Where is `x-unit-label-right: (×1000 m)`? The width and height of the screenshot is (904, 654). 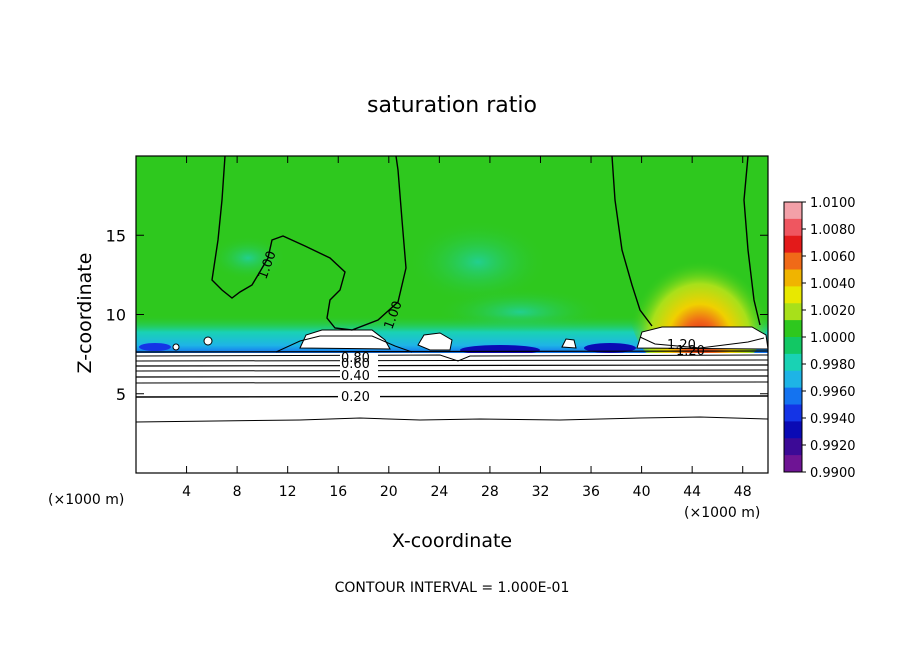
x-unit-label-right: (×1000 m) is located at coordinates (722, 513).